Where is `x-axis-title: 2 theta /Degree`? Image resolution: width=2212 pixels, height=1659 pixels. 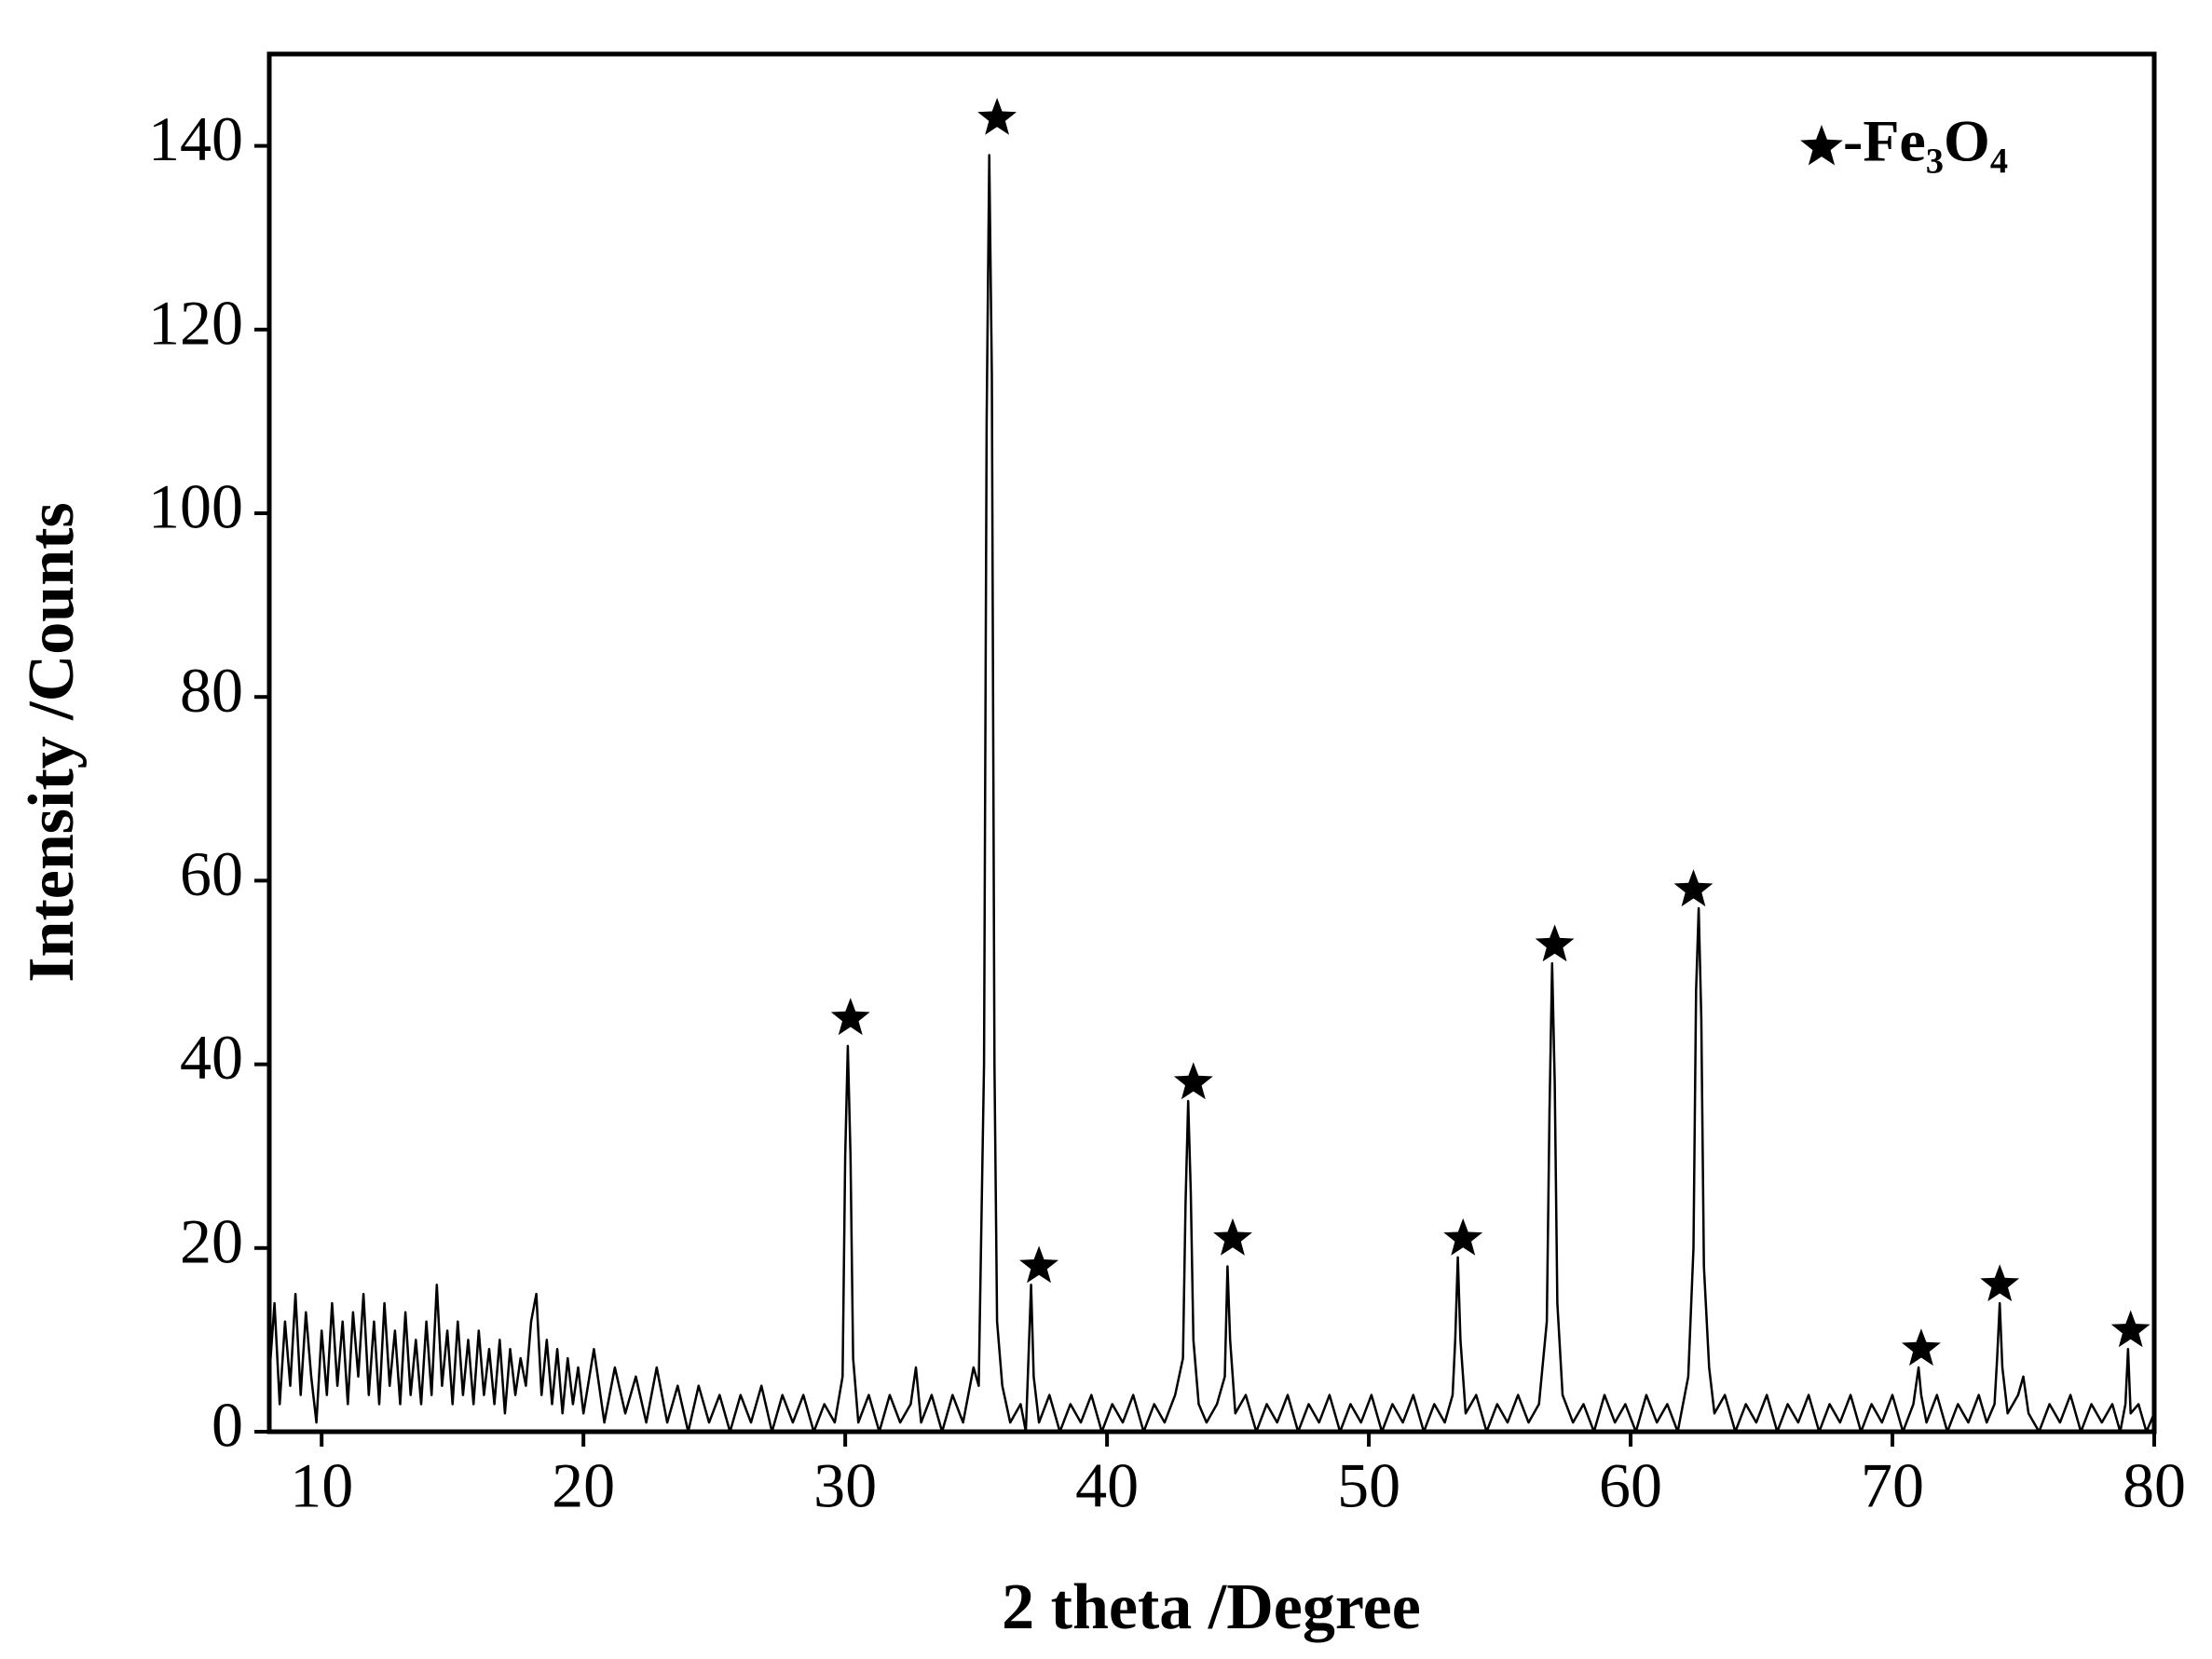 x-axis-title: 2 theta /Degree is located at coordinates (1211, 1607).